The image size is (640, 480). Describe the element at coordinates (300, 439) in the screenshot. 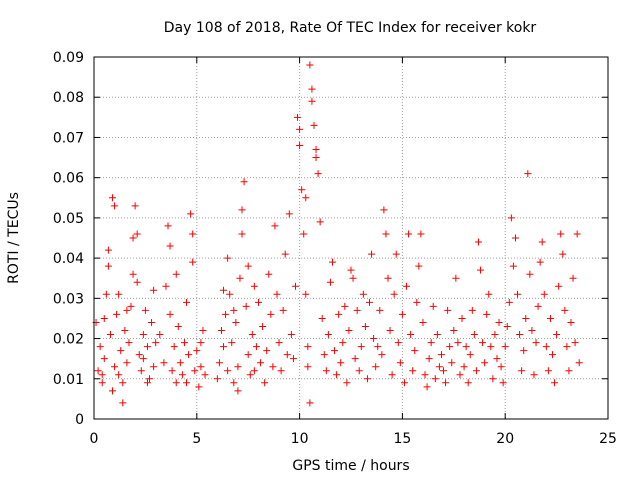

I see `x-tick-label: 10` at that location.